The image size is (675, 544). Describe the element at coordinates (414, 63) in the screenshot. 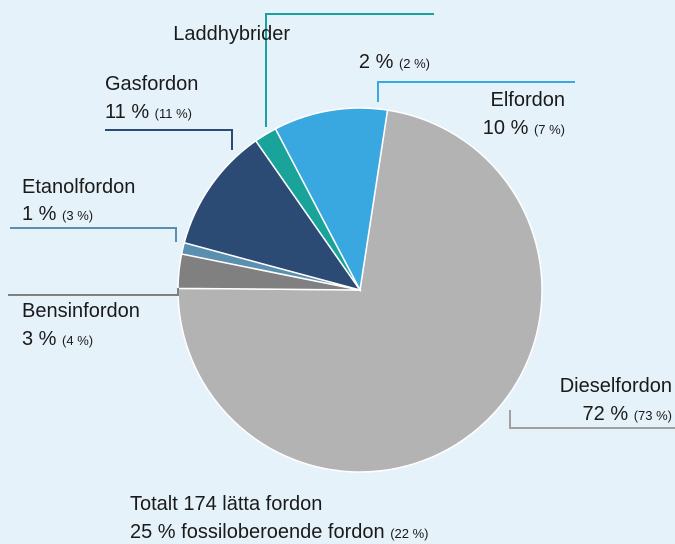

I see `previous-value-label: (2 %)` at that location.